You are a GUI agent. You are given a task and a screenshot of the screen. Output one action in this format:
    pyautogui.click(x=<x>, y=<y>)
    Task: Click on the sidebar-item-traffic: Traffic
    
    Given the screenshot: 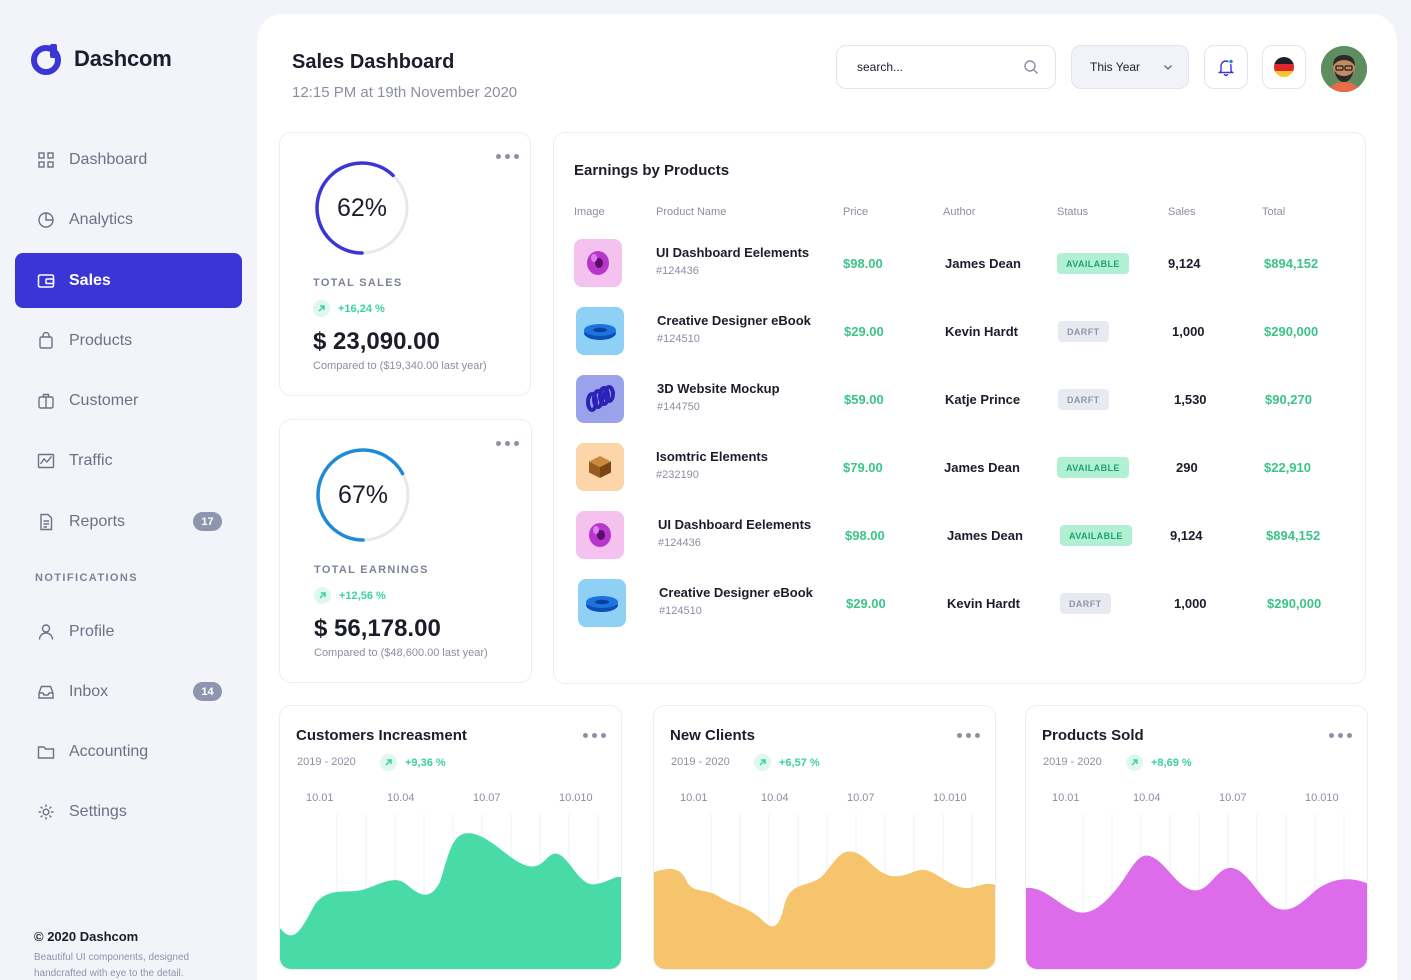 What is the action you would take?
    pyautogui.click(x=128, y=460)
    